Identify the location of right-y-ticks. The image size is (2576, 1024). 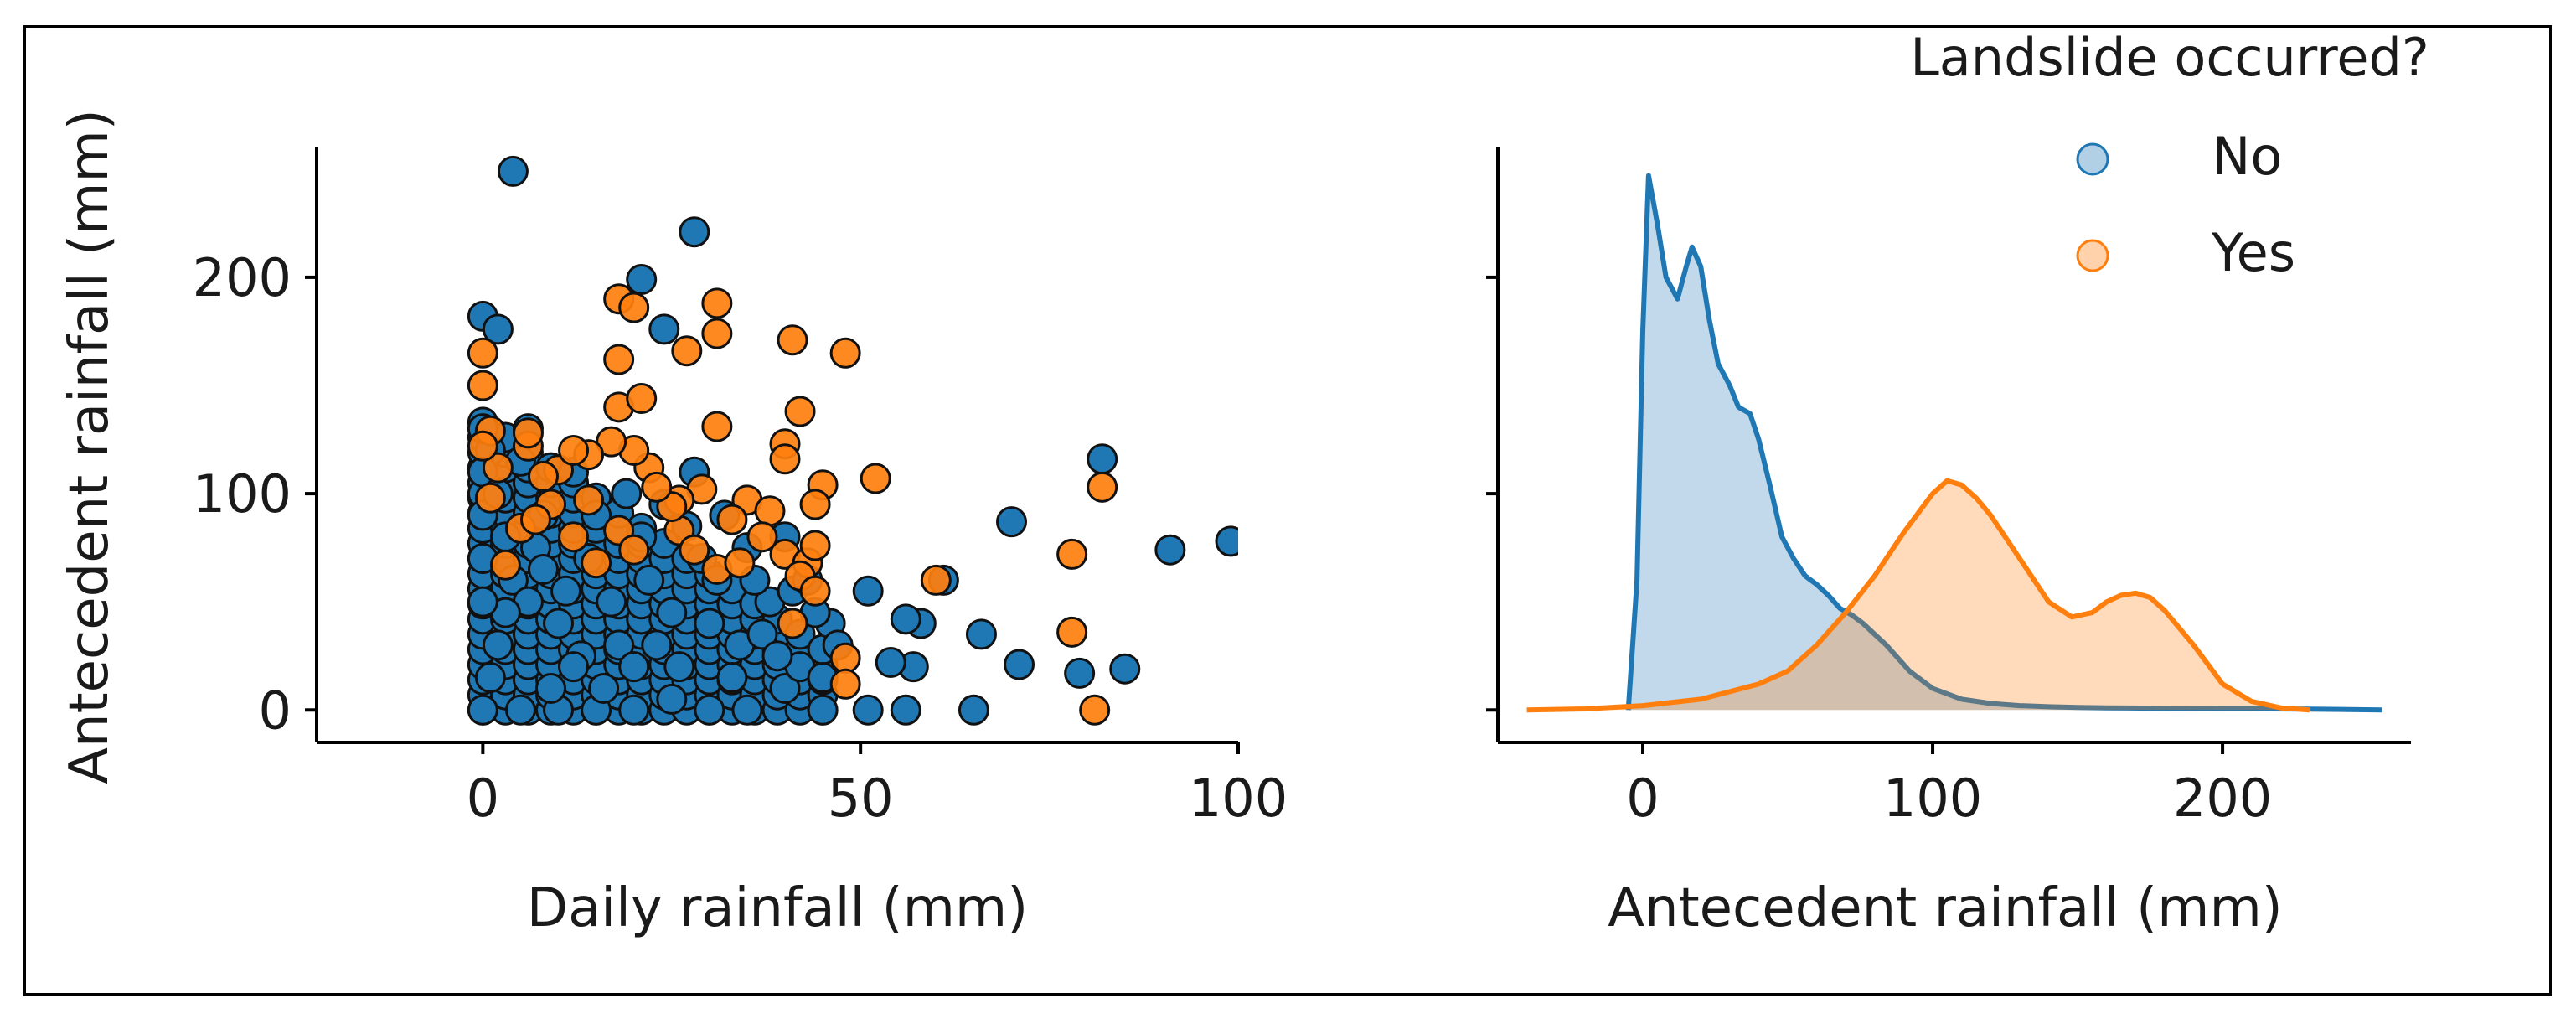
(1492, 493).